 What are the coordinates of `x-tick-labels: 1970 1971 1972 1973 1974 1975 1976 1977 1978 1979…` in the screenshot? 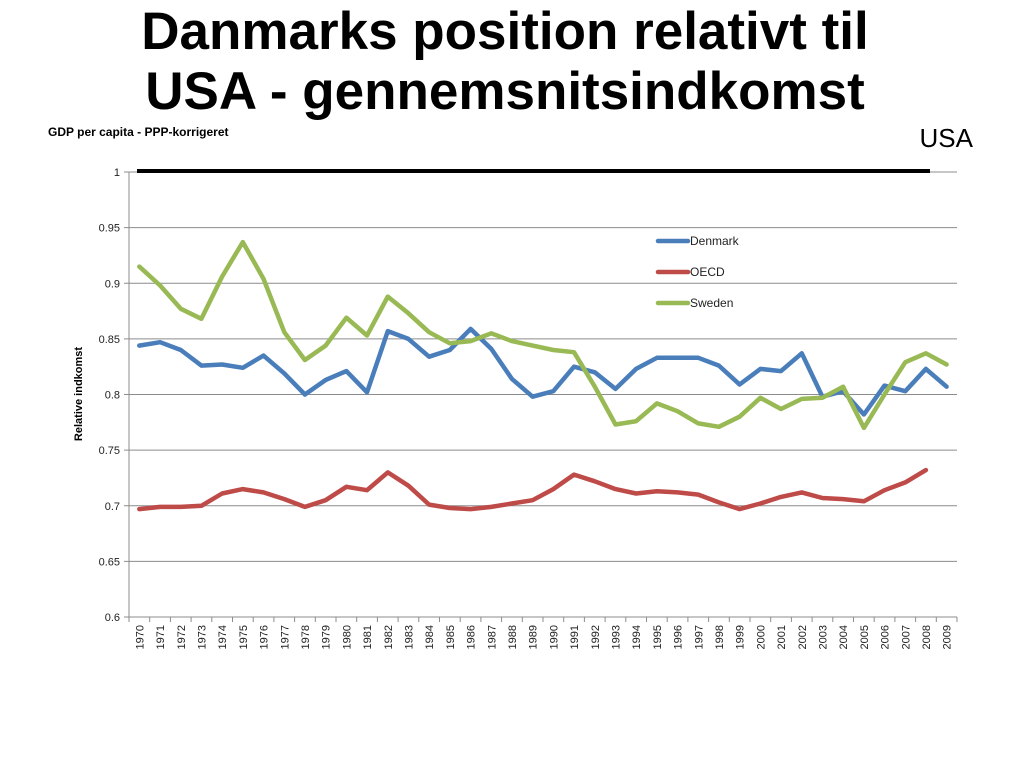 It's located at (543, 637).